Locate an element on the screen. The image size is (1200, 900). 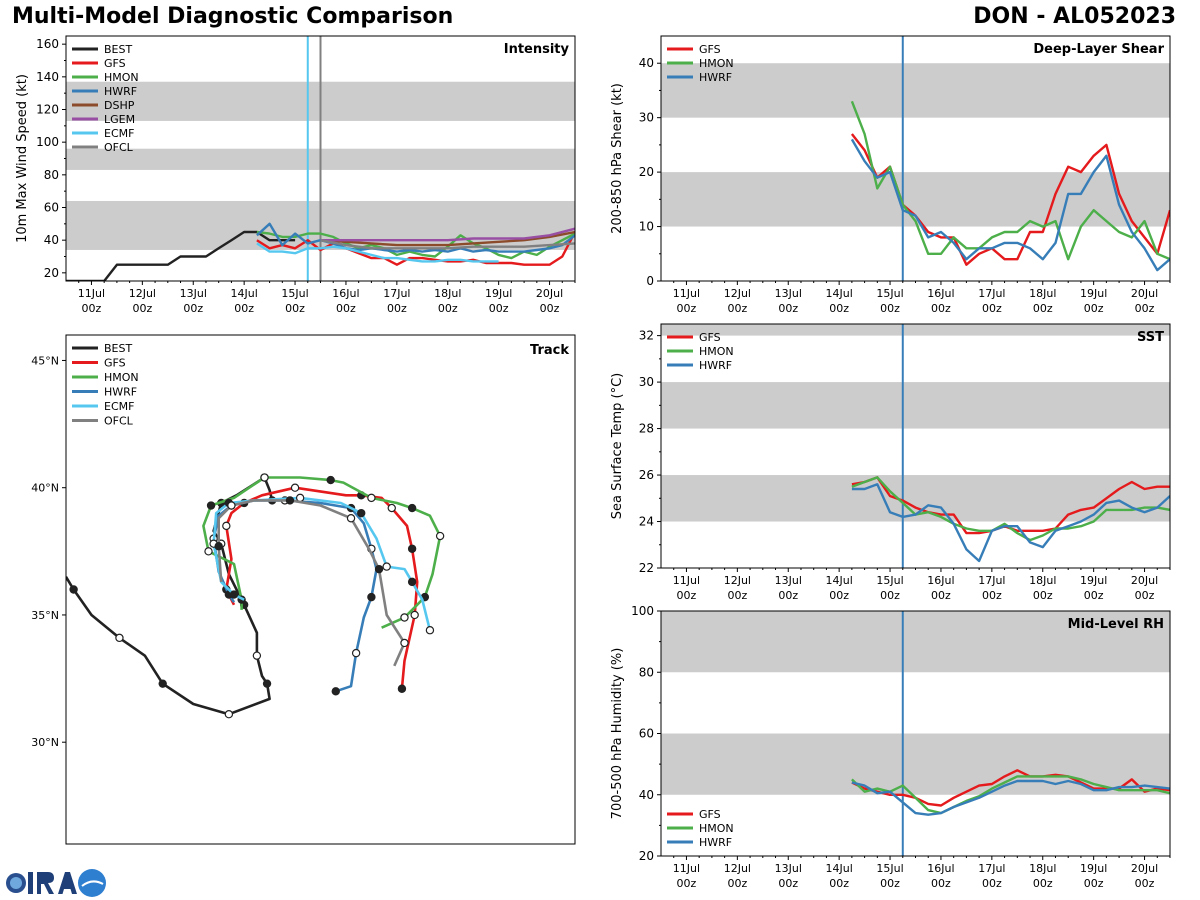
track-series-ecmf is located at coordinates (322, 563).